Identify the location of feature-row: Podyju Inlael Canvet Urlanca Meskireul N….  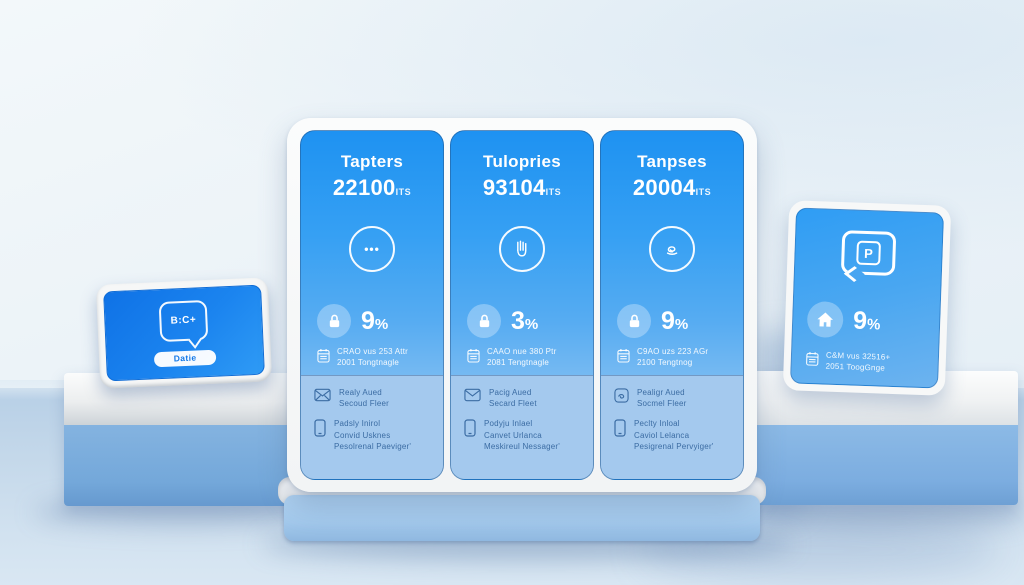
(523, 435).